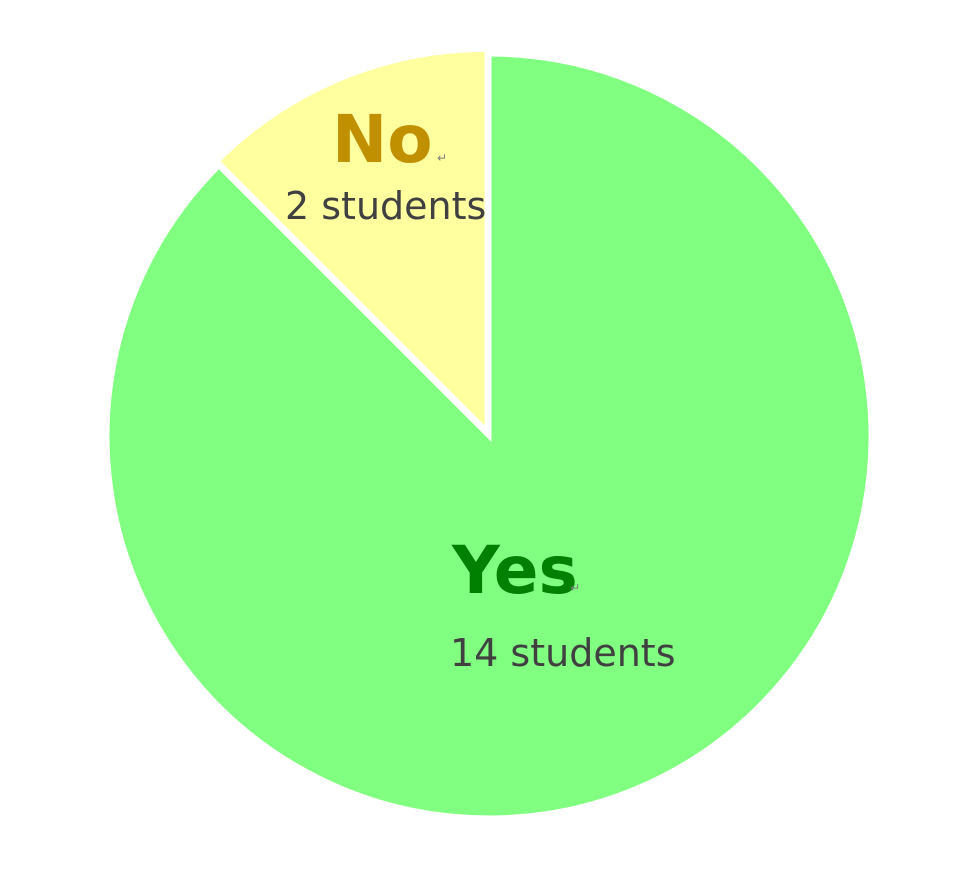  What do you see at coordinates (442, 158) in the screenshot?
I see `paragraph-mark-no: ↵` at bounding box center [442, 158].